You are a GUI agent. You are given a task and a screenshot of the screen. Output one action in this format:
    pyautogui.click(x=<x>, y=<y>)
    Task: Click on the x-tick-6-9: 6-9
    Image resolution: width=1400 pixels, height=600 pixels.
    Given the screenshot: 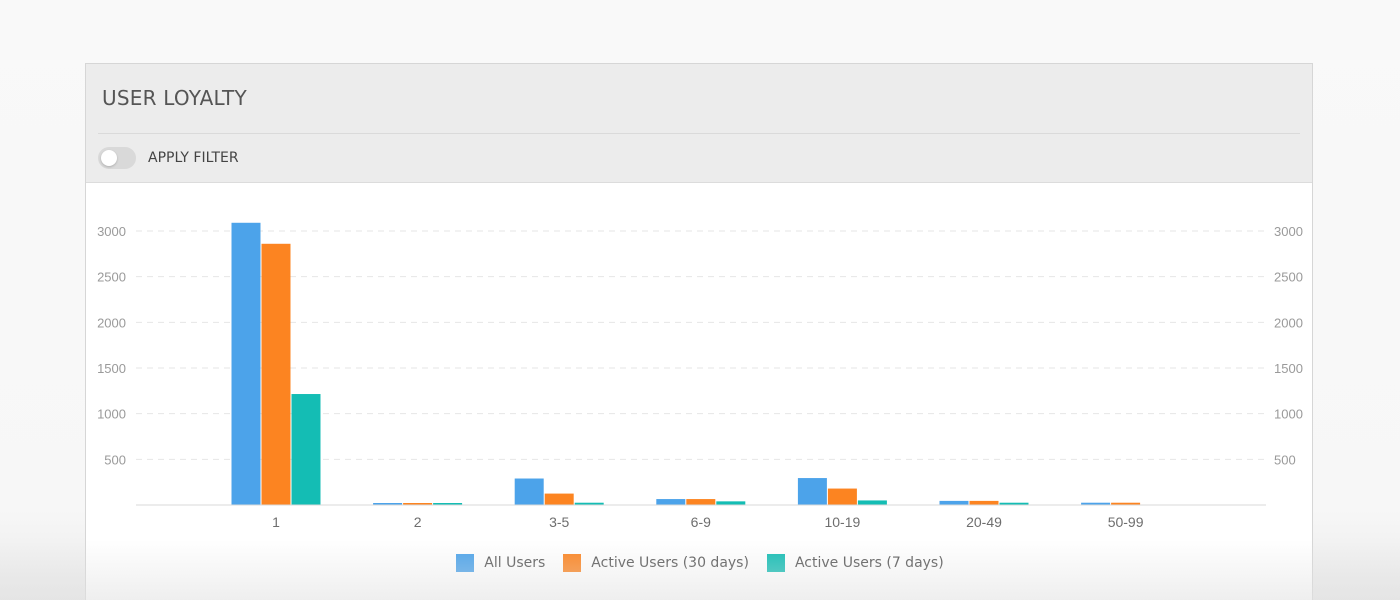 What is the action you would take?
    pyautogui.click(x=701, y=522)
    